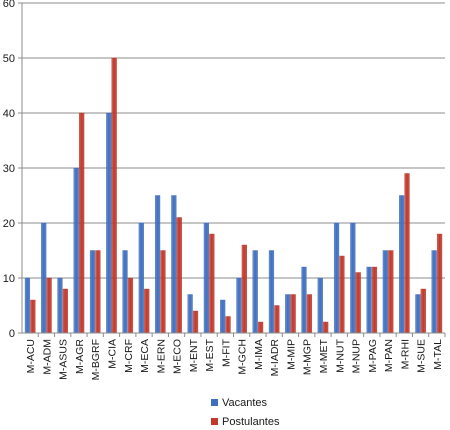 This screenshot has width=450, height=430. Describe the element at coordinates (418, 314) in the screenshot. I see `bar-vacantes-m-sue` at that location.